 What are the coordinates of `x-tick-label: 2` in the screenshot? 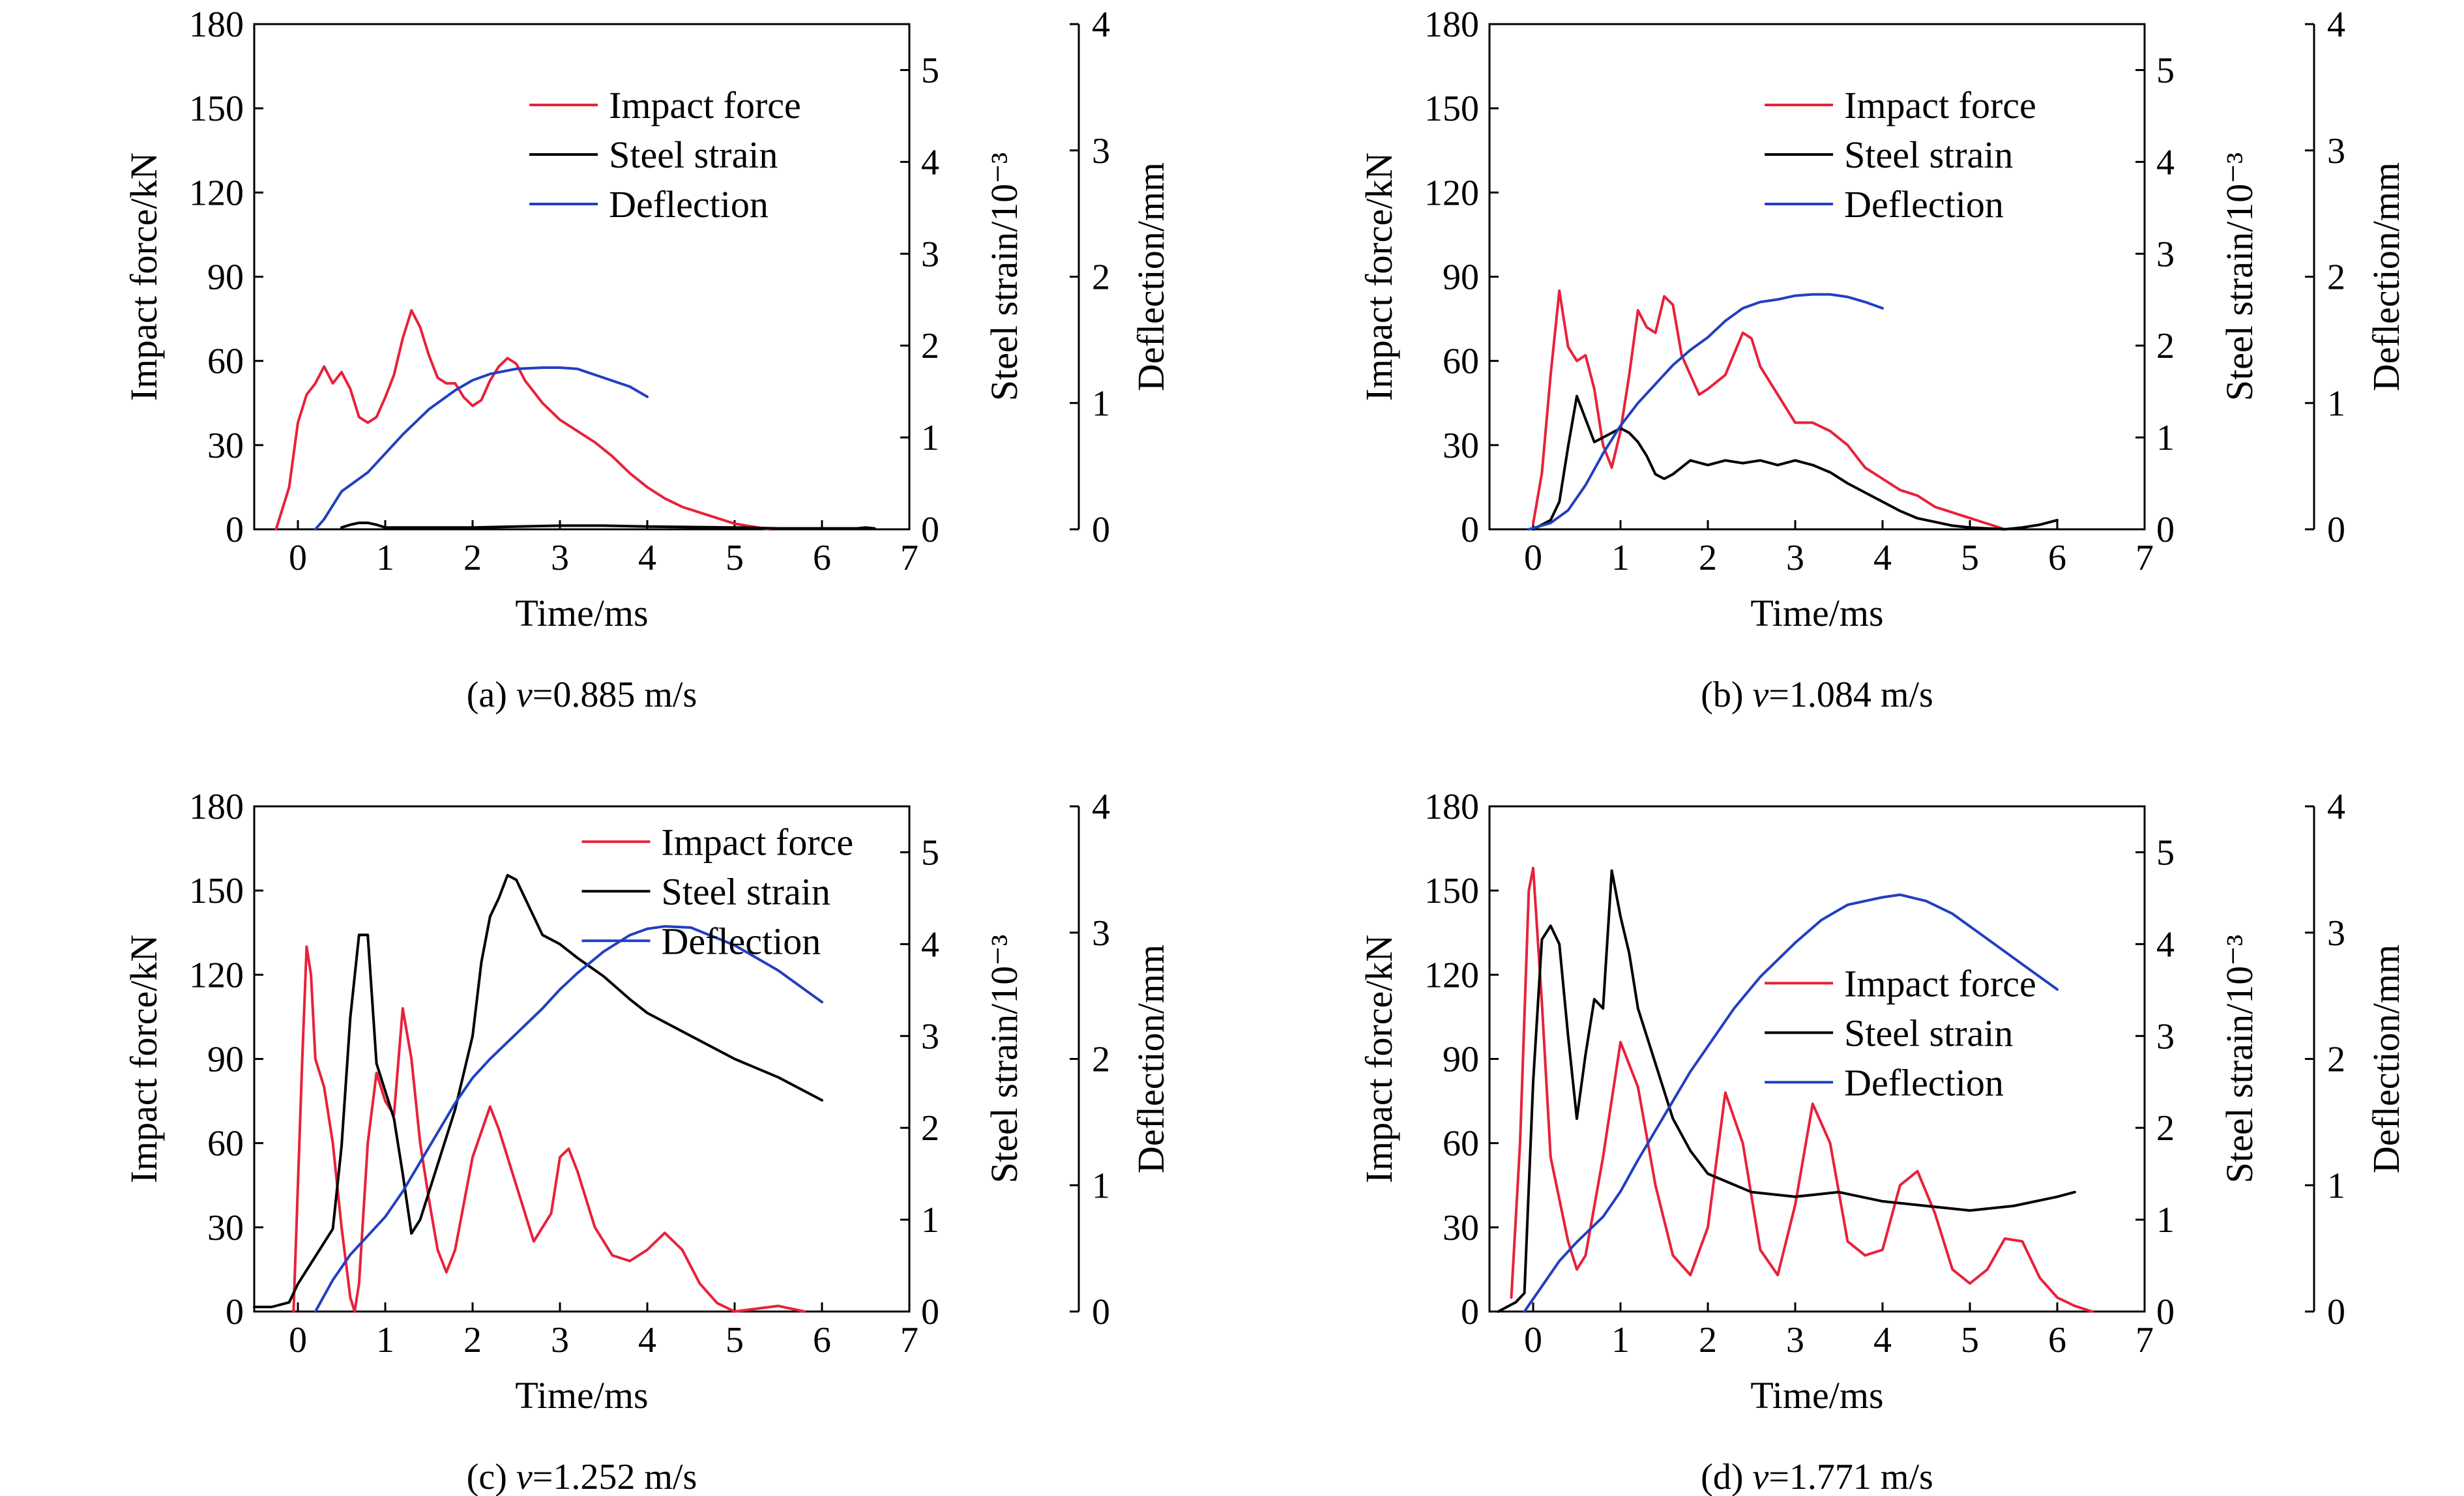 It's located at (1708, 558).